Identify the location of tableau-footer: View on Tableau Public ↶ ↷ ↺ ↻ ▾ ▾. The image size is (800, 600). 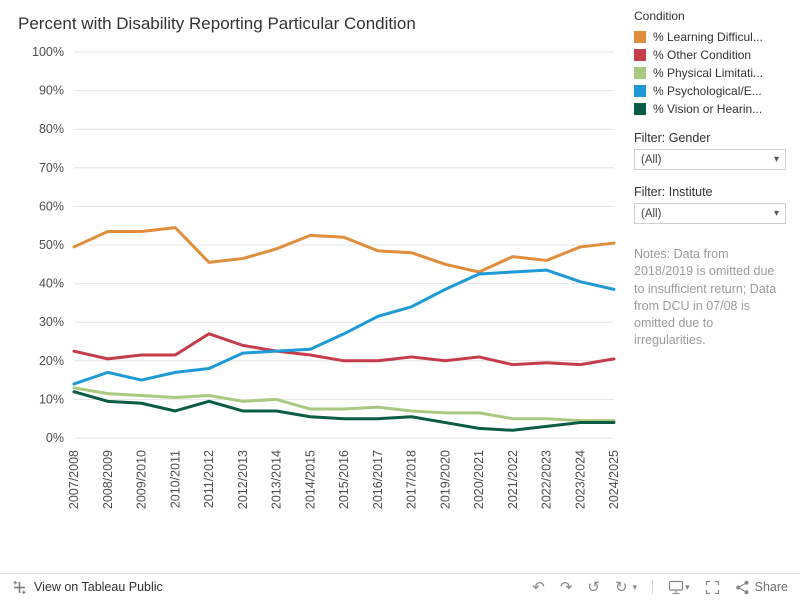
(400, 586).